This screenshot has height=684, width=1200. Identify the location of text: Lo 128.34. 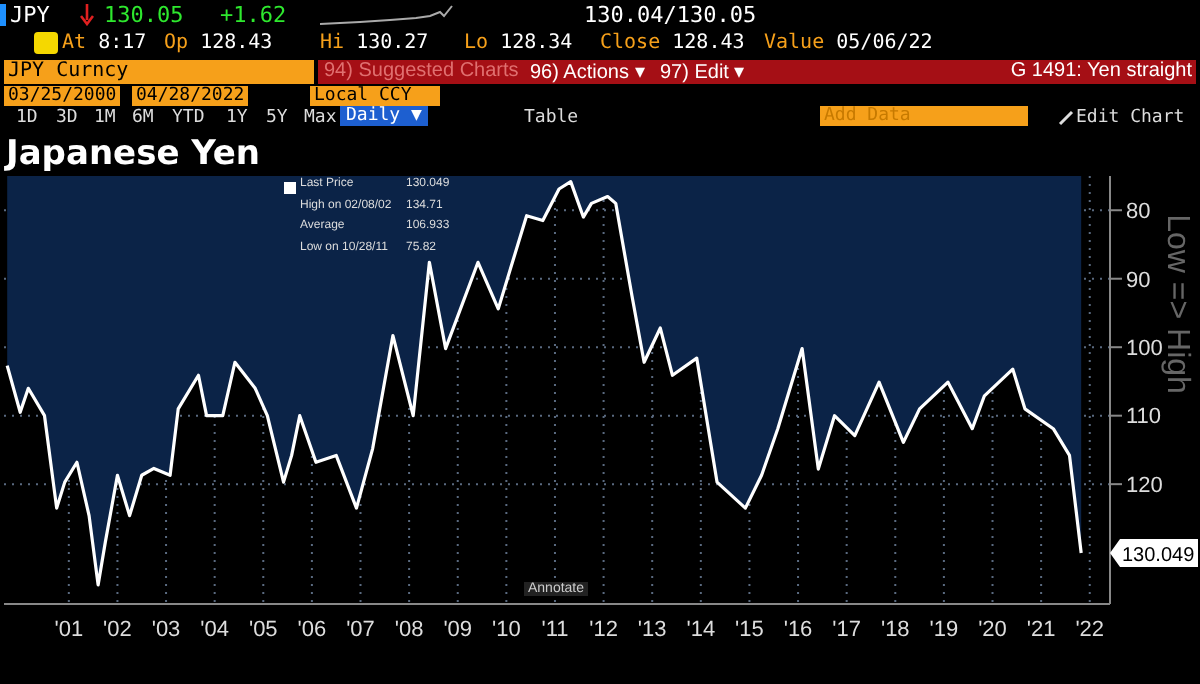
(518, 43).